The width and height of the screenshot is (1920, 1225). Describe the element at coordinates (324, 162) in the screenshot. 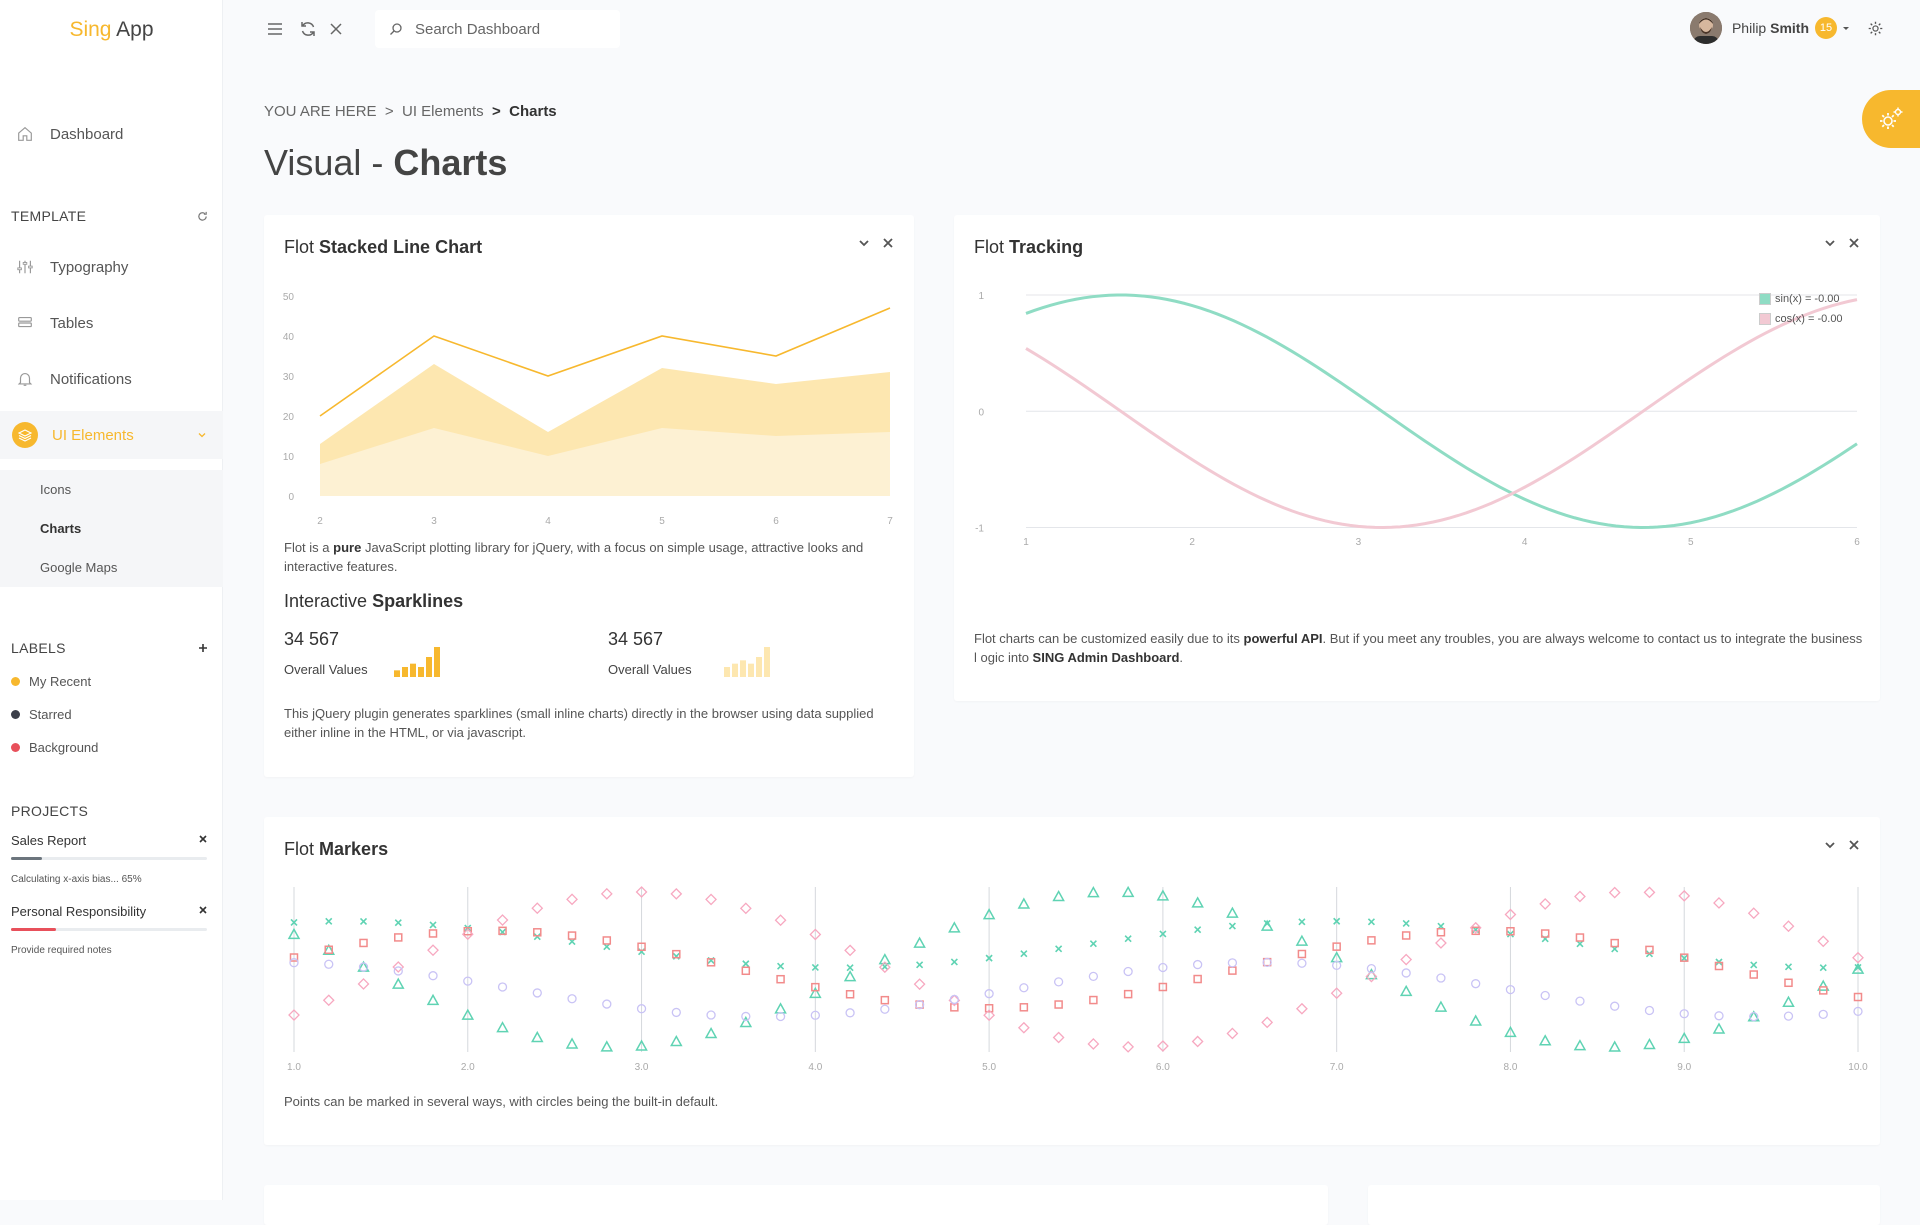

I see `page-title-light: Visual -` at that location.